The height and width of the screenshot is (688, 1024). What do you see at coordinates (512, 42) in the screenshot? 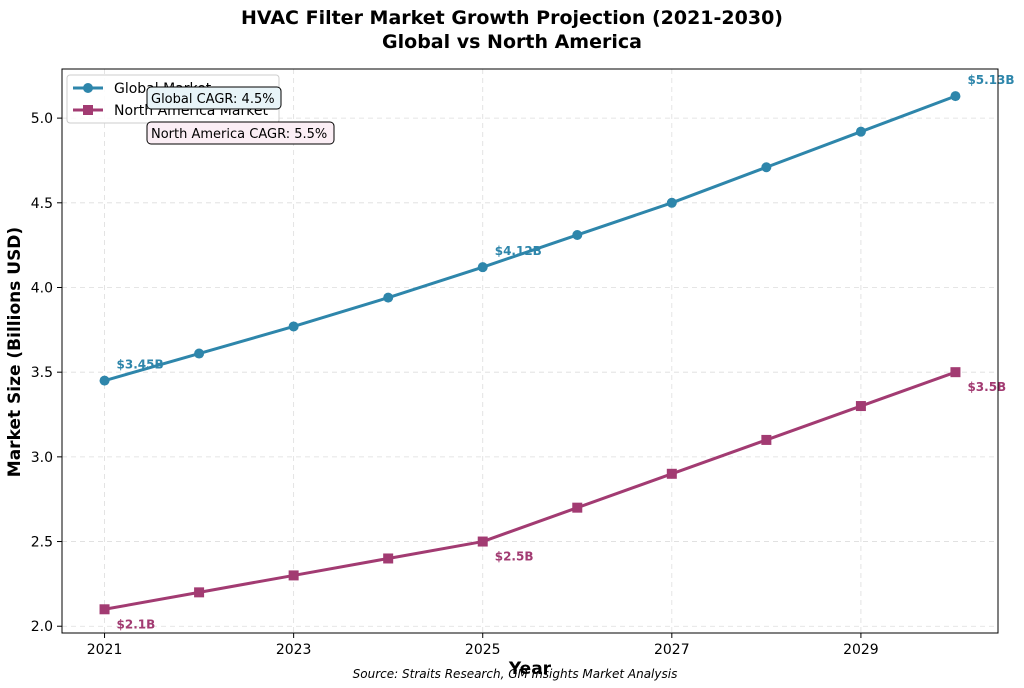
I see `chart-subtitle: Global vs North America` at bounding box center [512, 42].